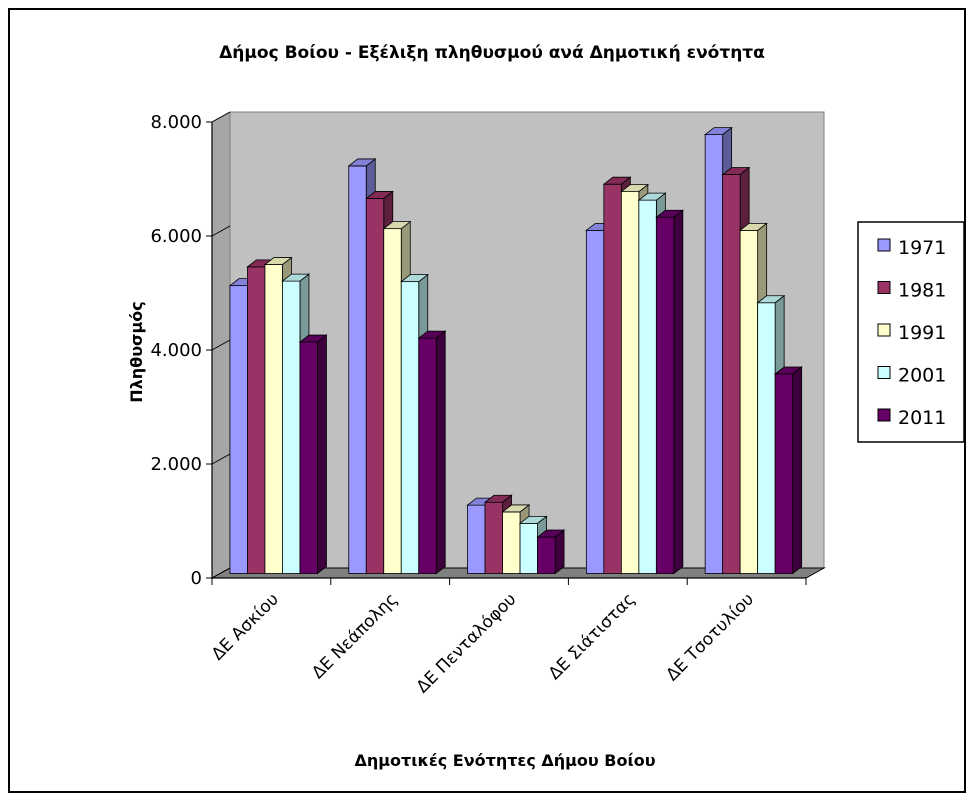 This screenshot has width=978, height=805. I want to click on legend: 1971 1981 1991 2001 2011, so click(911, 332).